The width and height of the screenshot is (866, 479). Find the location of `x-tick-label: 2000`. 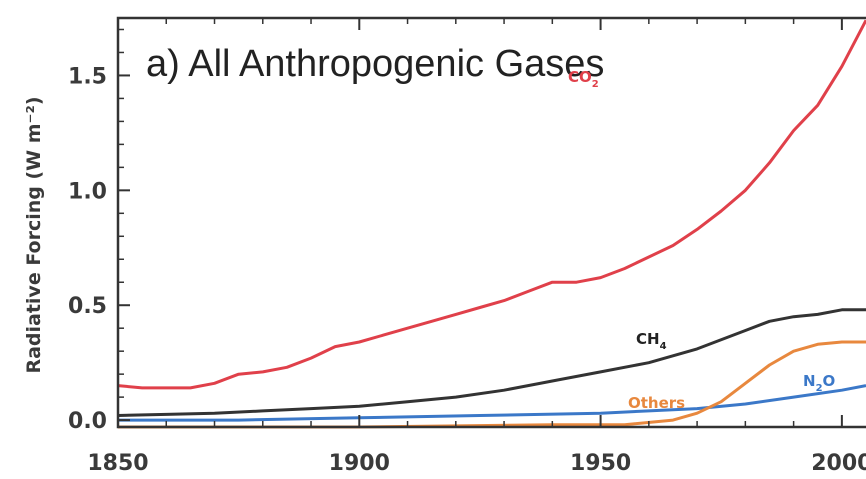

x-tick-label: 2000 is located at coordinates (838, 463).